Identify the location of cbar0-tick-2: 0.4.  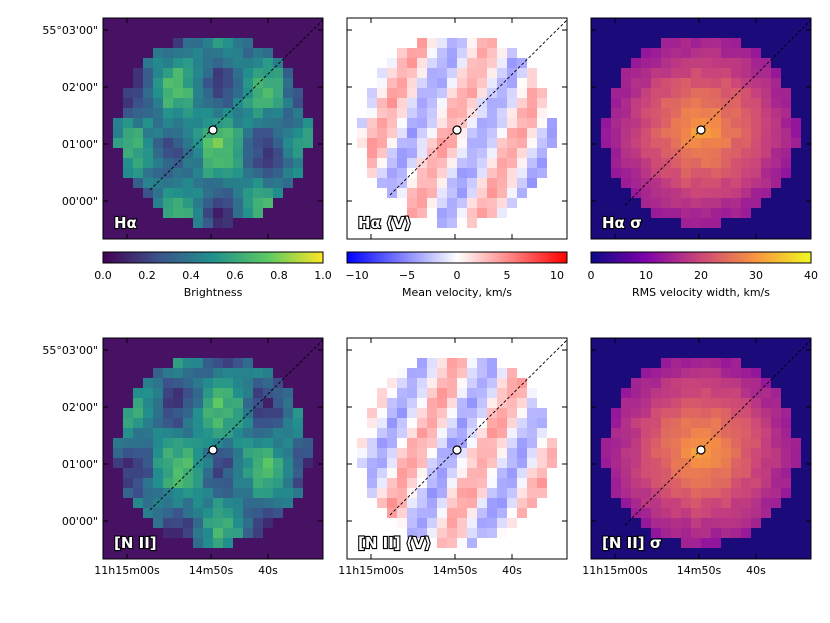
(191, 275).